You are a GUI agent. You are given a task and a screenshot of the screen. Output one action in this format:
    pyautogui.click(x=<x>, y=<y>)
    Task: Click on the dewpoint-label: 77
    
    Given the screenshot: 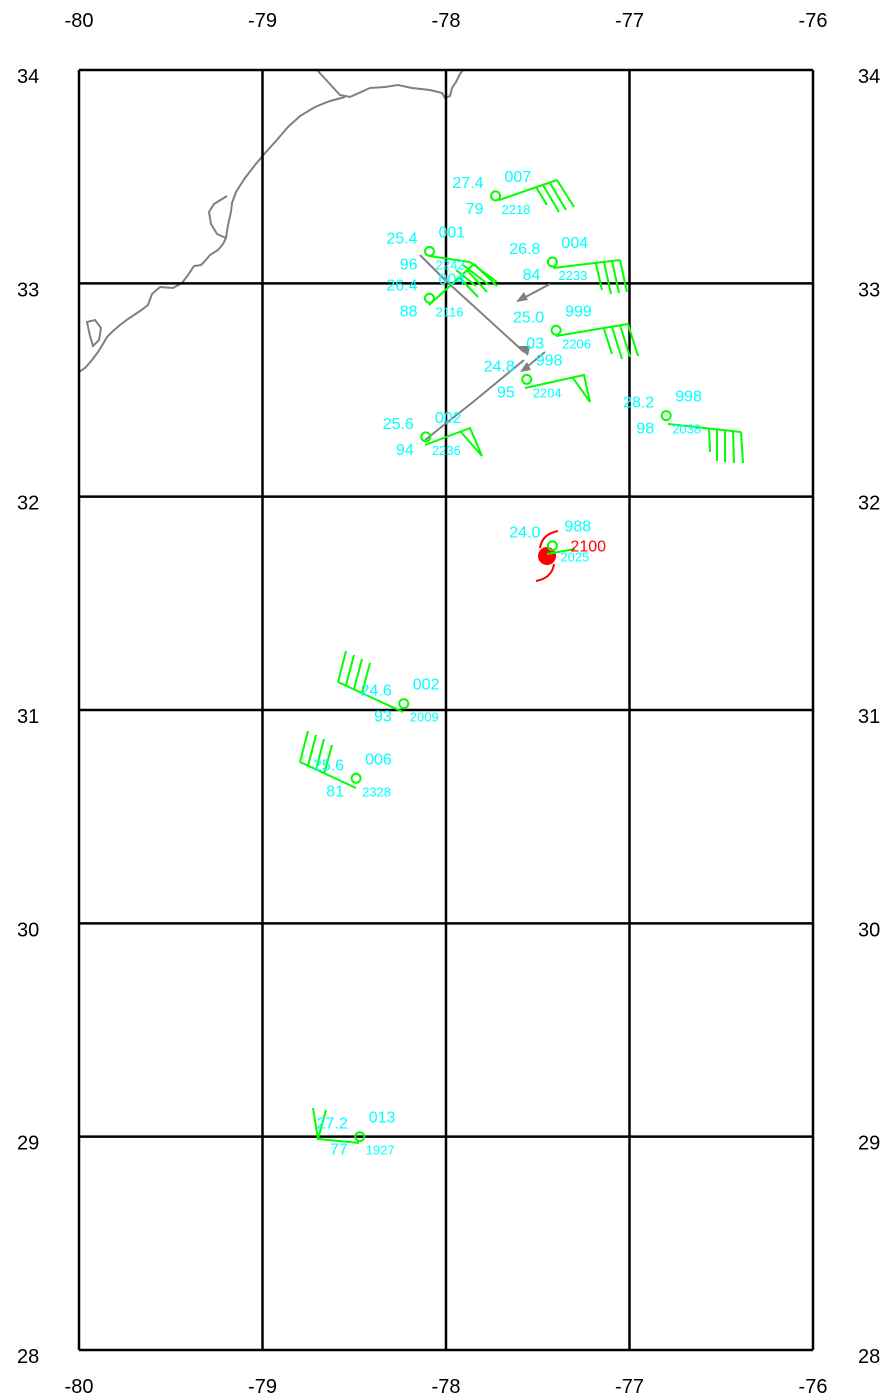 What is the action you would take?
    pyautogui.click(x=339, y=1150)
    